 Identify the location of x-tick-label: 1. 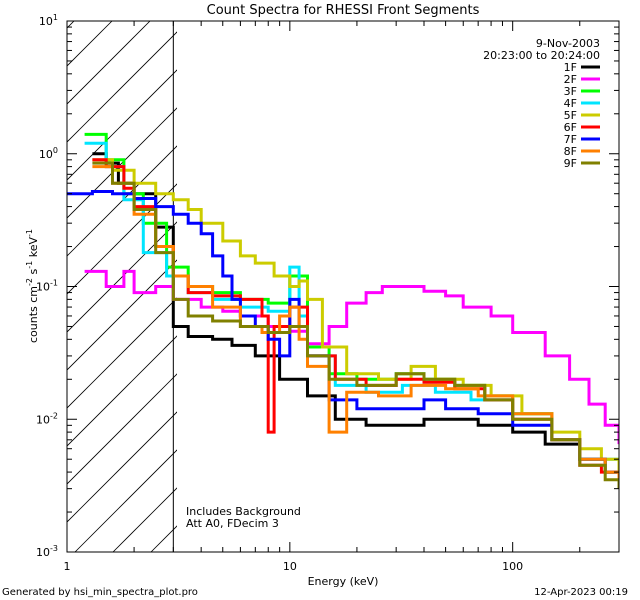
(67, 566).